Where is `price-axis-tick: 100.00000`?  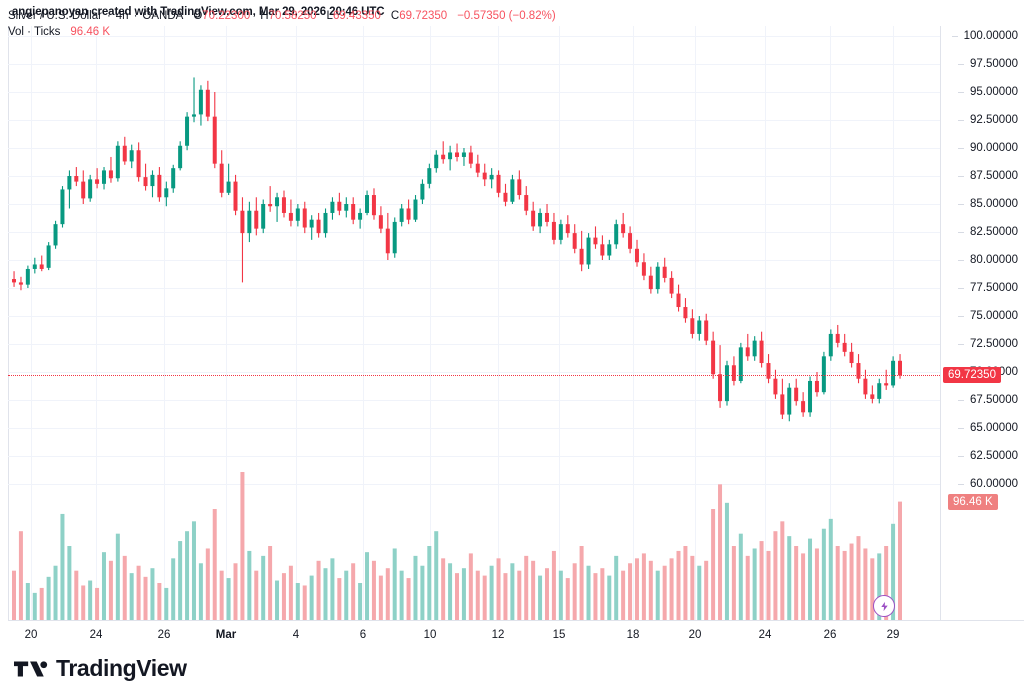 price-axis-tick: 100.00000 is located at coordinates (984, 36).